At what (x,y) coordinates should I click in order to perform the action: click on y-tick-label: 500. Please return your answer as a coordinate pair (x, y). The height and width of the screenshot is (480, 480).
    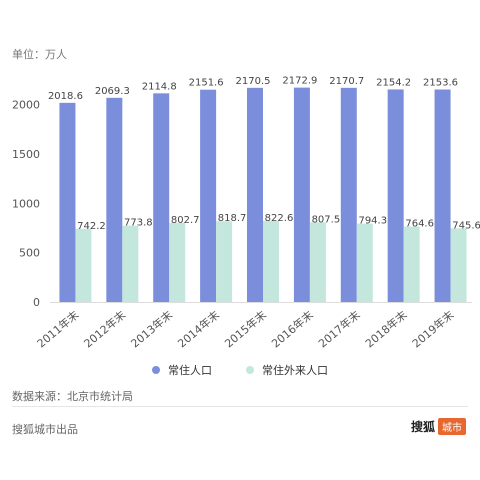
    Looking at the image, I should click on (29, 253).